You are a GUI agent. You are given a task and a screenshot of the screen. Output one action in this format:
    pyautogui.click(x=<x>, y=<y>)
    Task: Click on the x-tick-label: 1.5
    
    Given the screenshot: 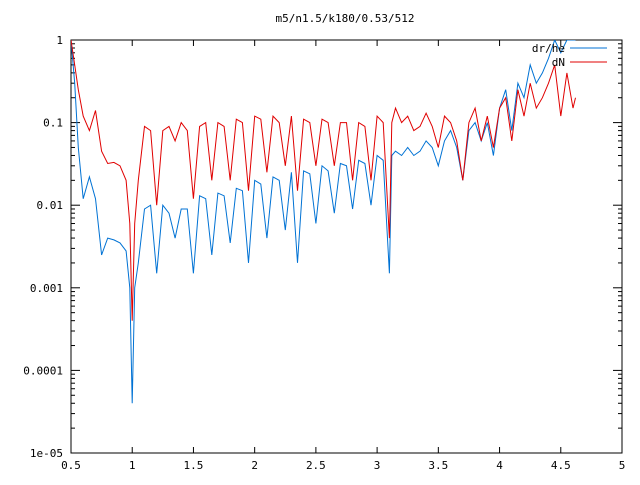 What is the action you would take?
    pyautogui.click(x=194, y=465)
    